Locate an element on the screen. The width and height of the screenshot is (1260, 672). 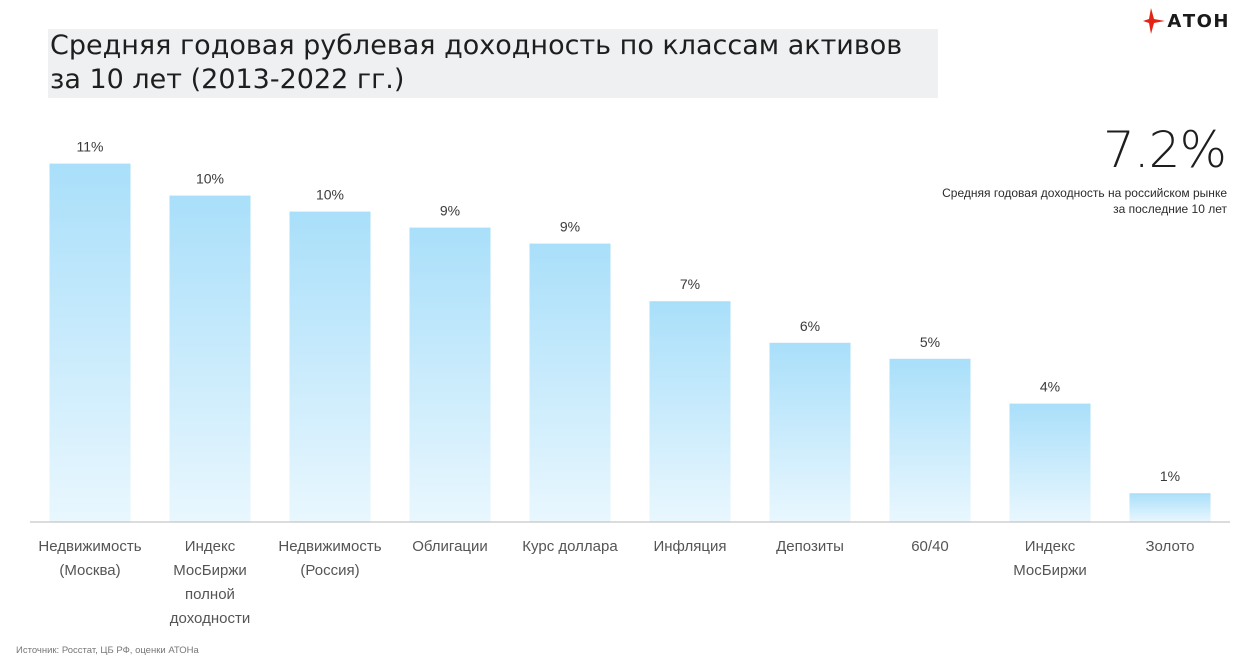
category-label-7: 60/40 is located at coordinates (930, 546).